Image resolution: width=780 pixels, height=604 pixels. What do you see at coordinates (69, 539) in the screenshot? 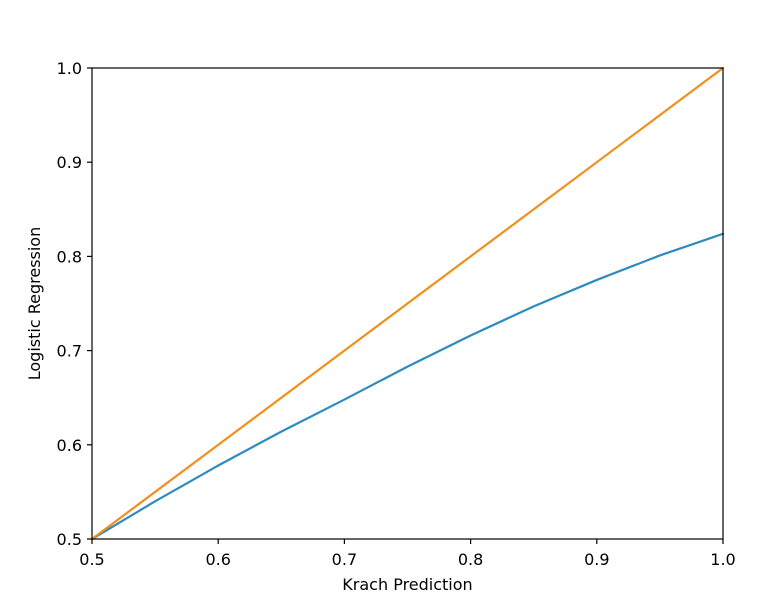
I see `y-tick-label: 0.5` at bounding box center [69, 539].